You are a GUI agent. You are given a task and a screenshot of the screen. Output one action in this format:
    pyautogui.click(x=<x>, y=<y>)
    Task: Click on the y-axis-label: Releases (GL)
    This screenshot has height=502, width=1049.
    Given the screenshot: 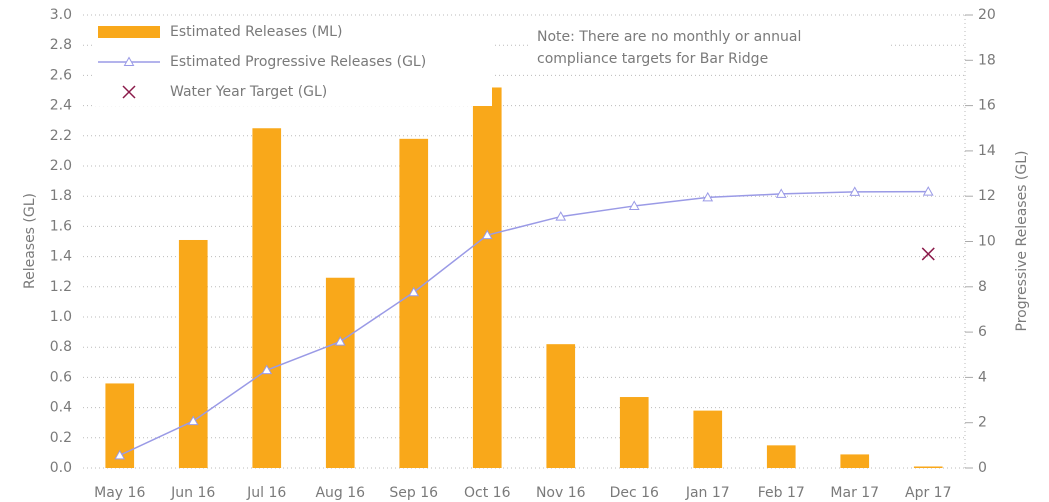 What is the action you would take?
    pyautogui.click(x=30, y=241)
    